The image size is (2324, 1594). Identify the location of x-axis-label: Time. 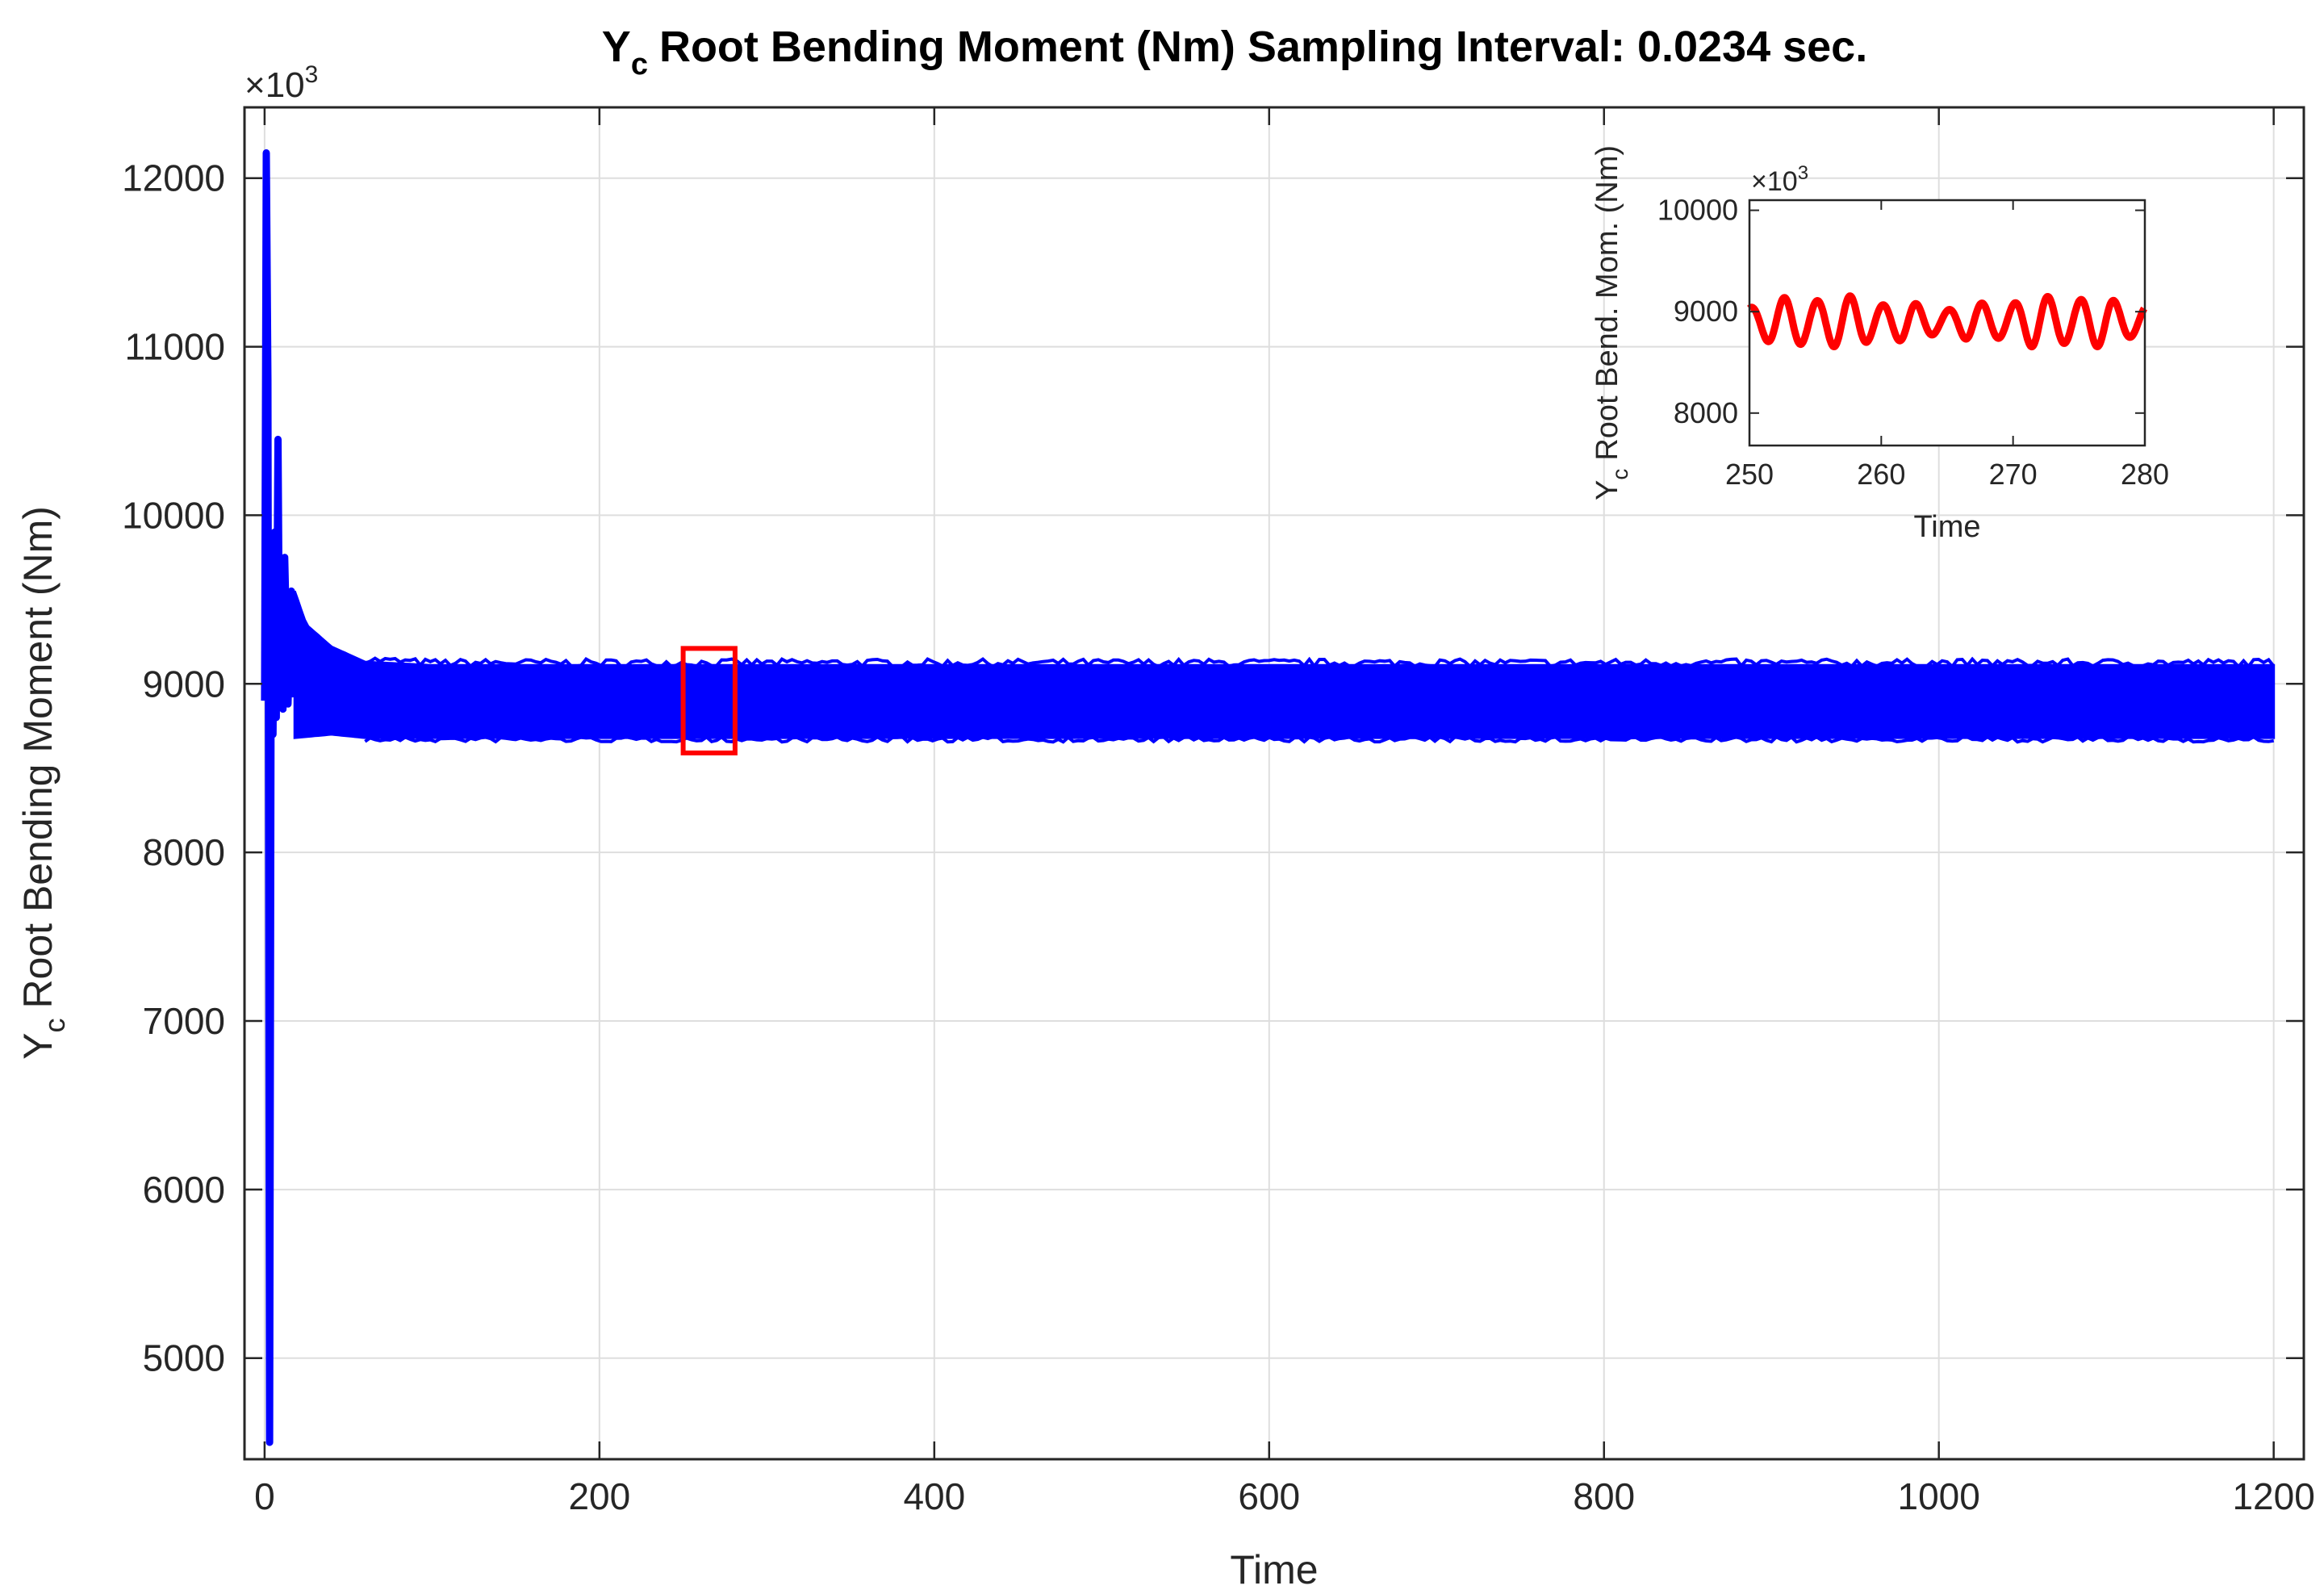
(1274, 1569).